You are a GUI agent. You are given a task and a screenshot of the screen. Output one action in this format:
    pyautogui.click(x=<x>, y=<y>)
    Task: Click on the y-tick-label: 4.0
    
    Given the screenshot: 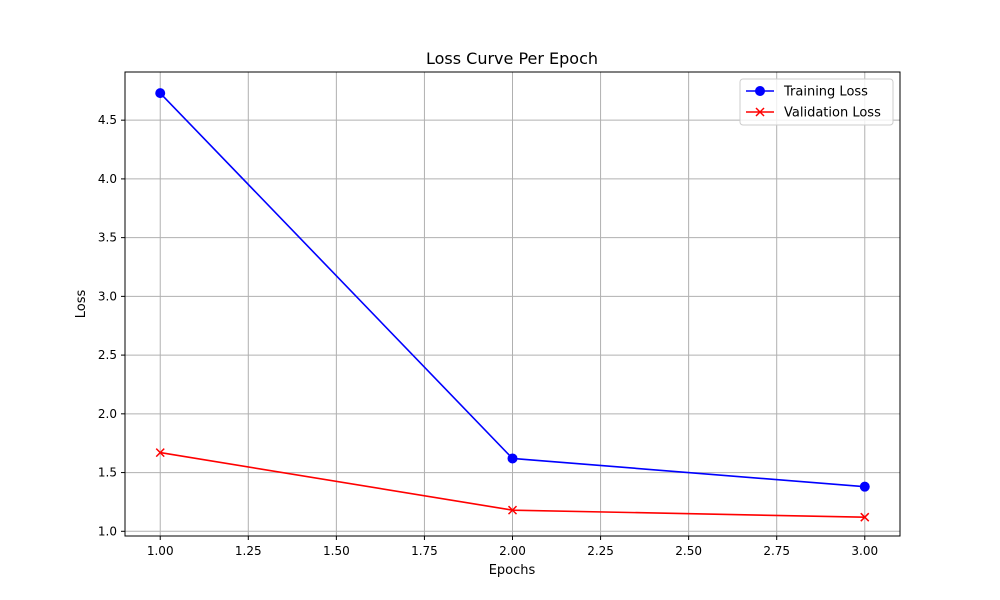 What is the action you would take?
    pyautogui.click(x=107, y=179)
    